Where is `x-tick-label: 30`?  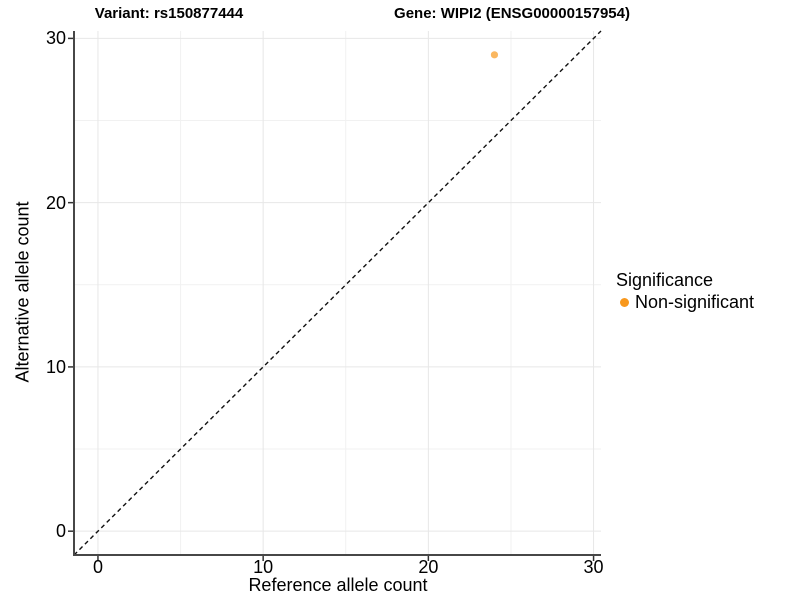 x-tick-label: 30 is located at coordinates (593, 567).